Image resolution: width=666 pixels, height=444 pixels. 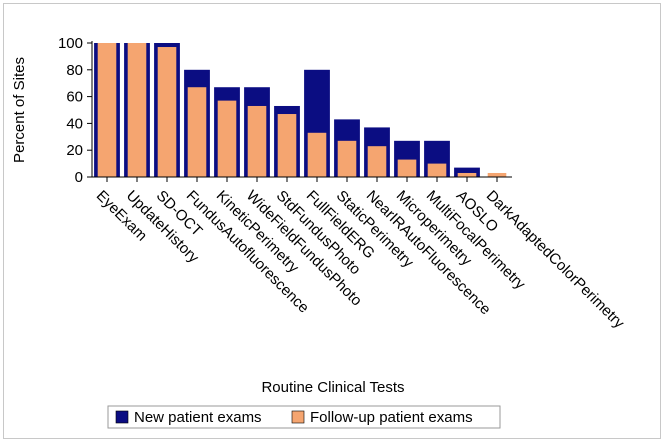 What do you see at coordinates (70, 43) in the screenshot?
I see `y-tick-label: 100` at bounding box center [70, 43].